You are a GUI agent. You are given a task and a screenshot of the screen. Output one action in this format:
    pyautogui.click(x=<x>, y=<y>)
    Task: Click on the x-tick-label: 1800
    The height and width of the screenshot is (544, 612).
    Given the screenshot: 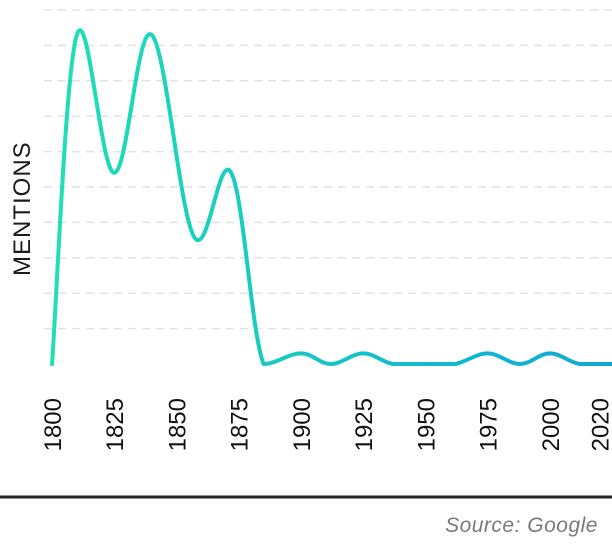 What is the action you would take?
    pyautogui.click(x=53, y=424)
    